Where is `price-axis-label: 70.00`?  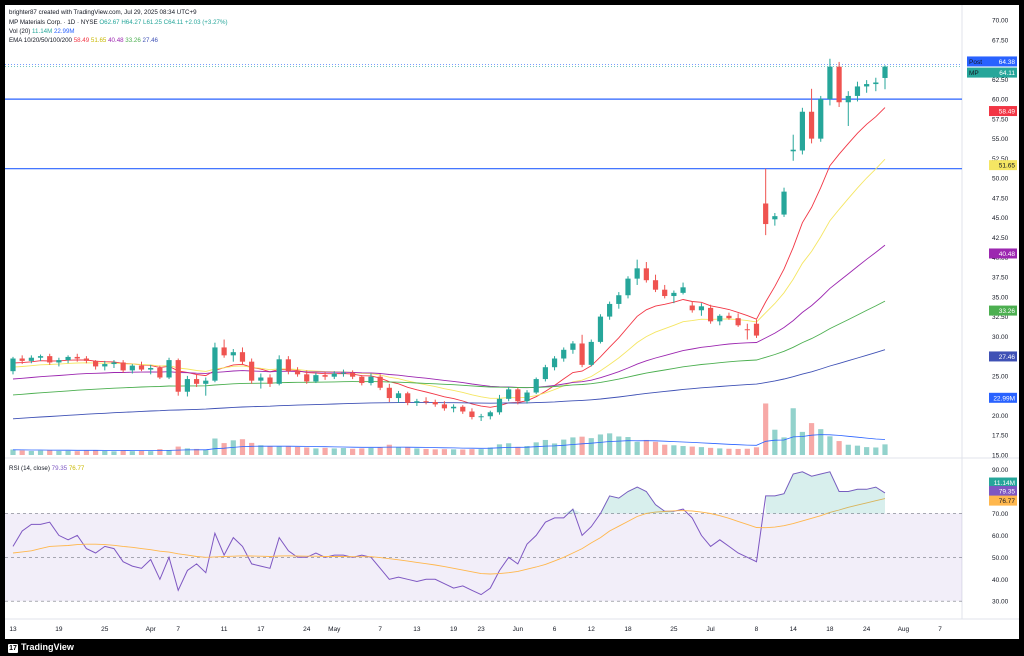 price-axis-label: 70.00 is located at coordinates (1000, 21).